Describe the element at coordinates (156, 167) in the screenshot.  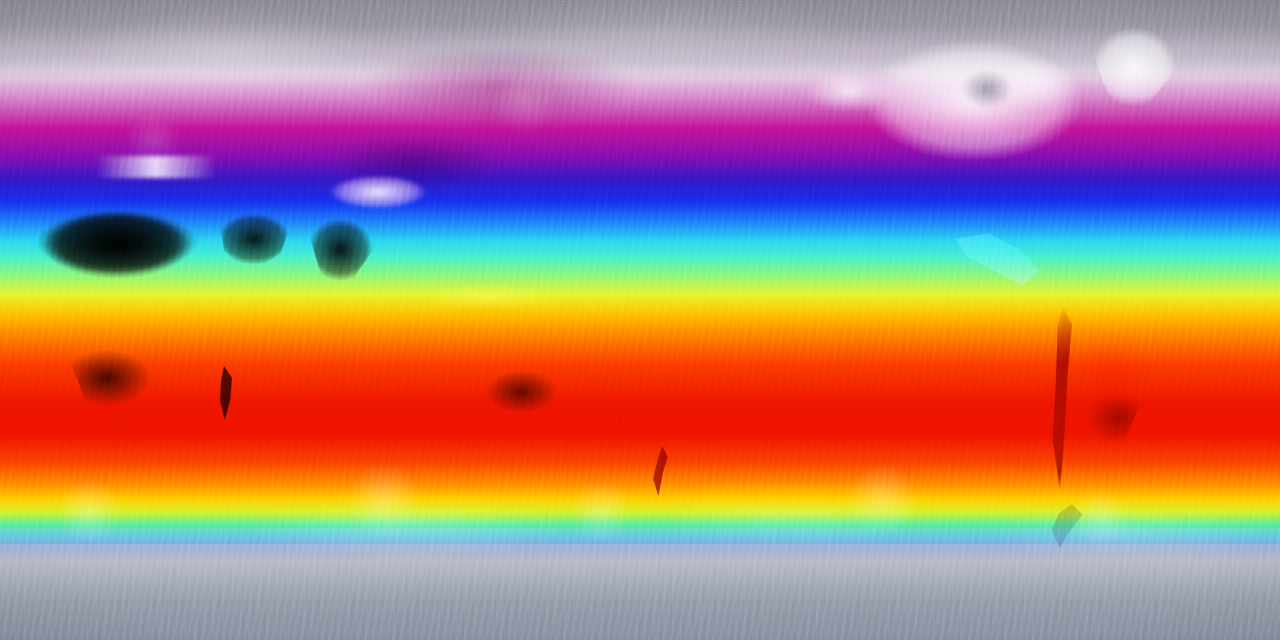
I see `region-alps` at that location.